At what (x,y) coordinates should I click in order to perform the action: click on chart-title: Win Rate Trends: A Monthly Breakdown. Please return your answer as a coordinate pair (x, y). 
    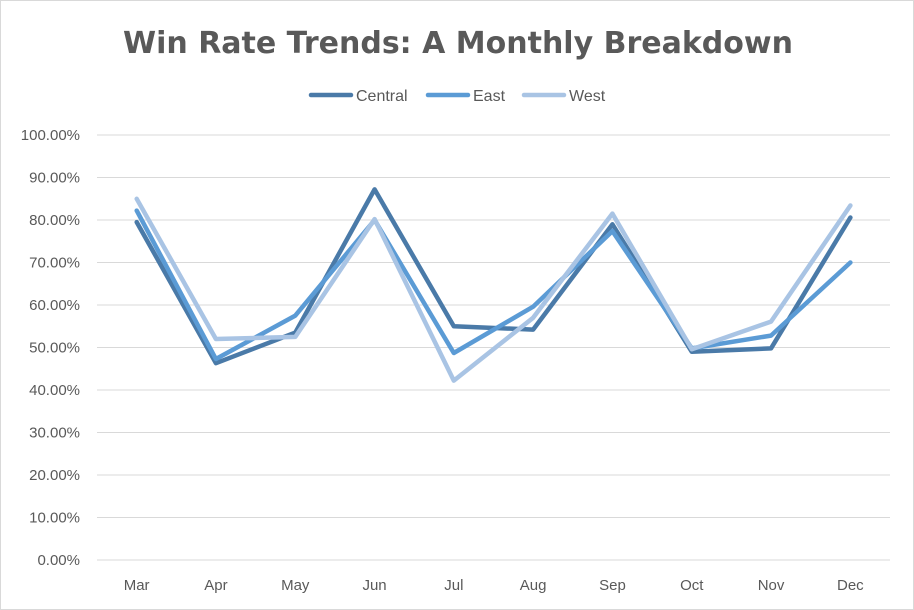
    Looking at the image, I should click on (458, 43).